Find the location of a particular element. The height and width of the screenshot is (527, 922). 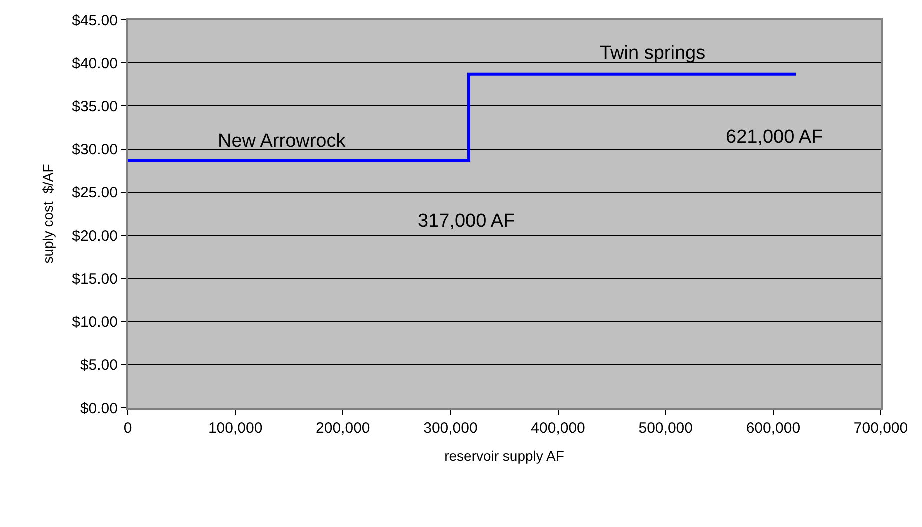

y-tick-label: $30.00 is located at coordinates (95, 150).